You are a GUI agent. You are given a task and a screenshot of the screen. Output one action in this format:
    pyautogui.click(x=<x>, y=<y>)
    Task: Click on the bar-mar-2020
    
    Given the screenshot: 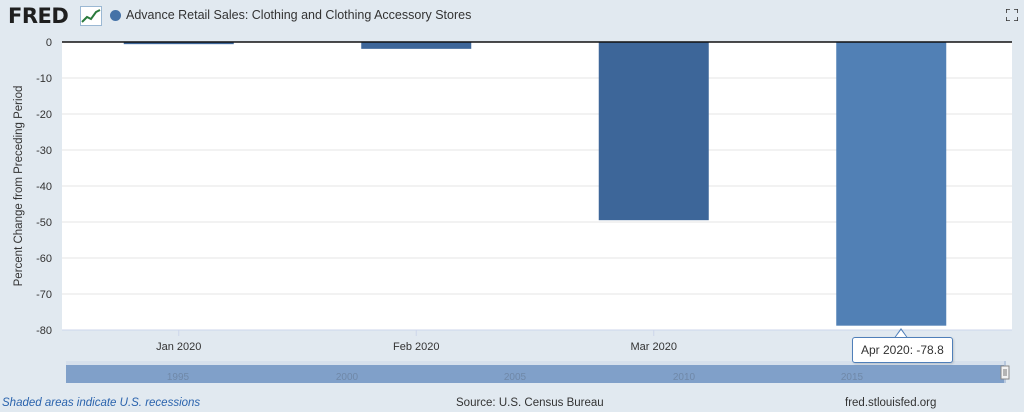 What is the action you would take?
    pyautogui.click(x=653, y=131)
    